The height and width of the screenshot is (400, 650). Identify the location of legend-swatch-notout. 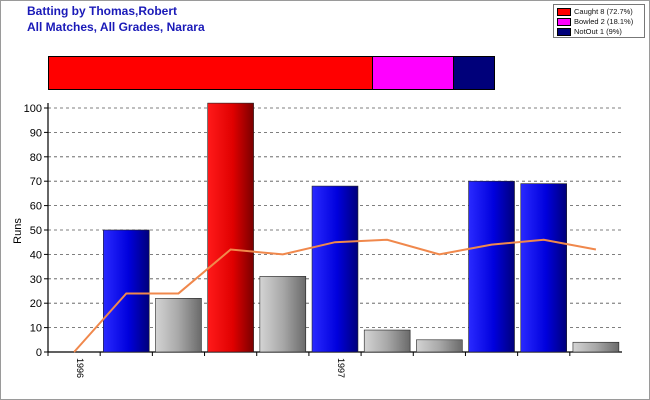
(564, 32).